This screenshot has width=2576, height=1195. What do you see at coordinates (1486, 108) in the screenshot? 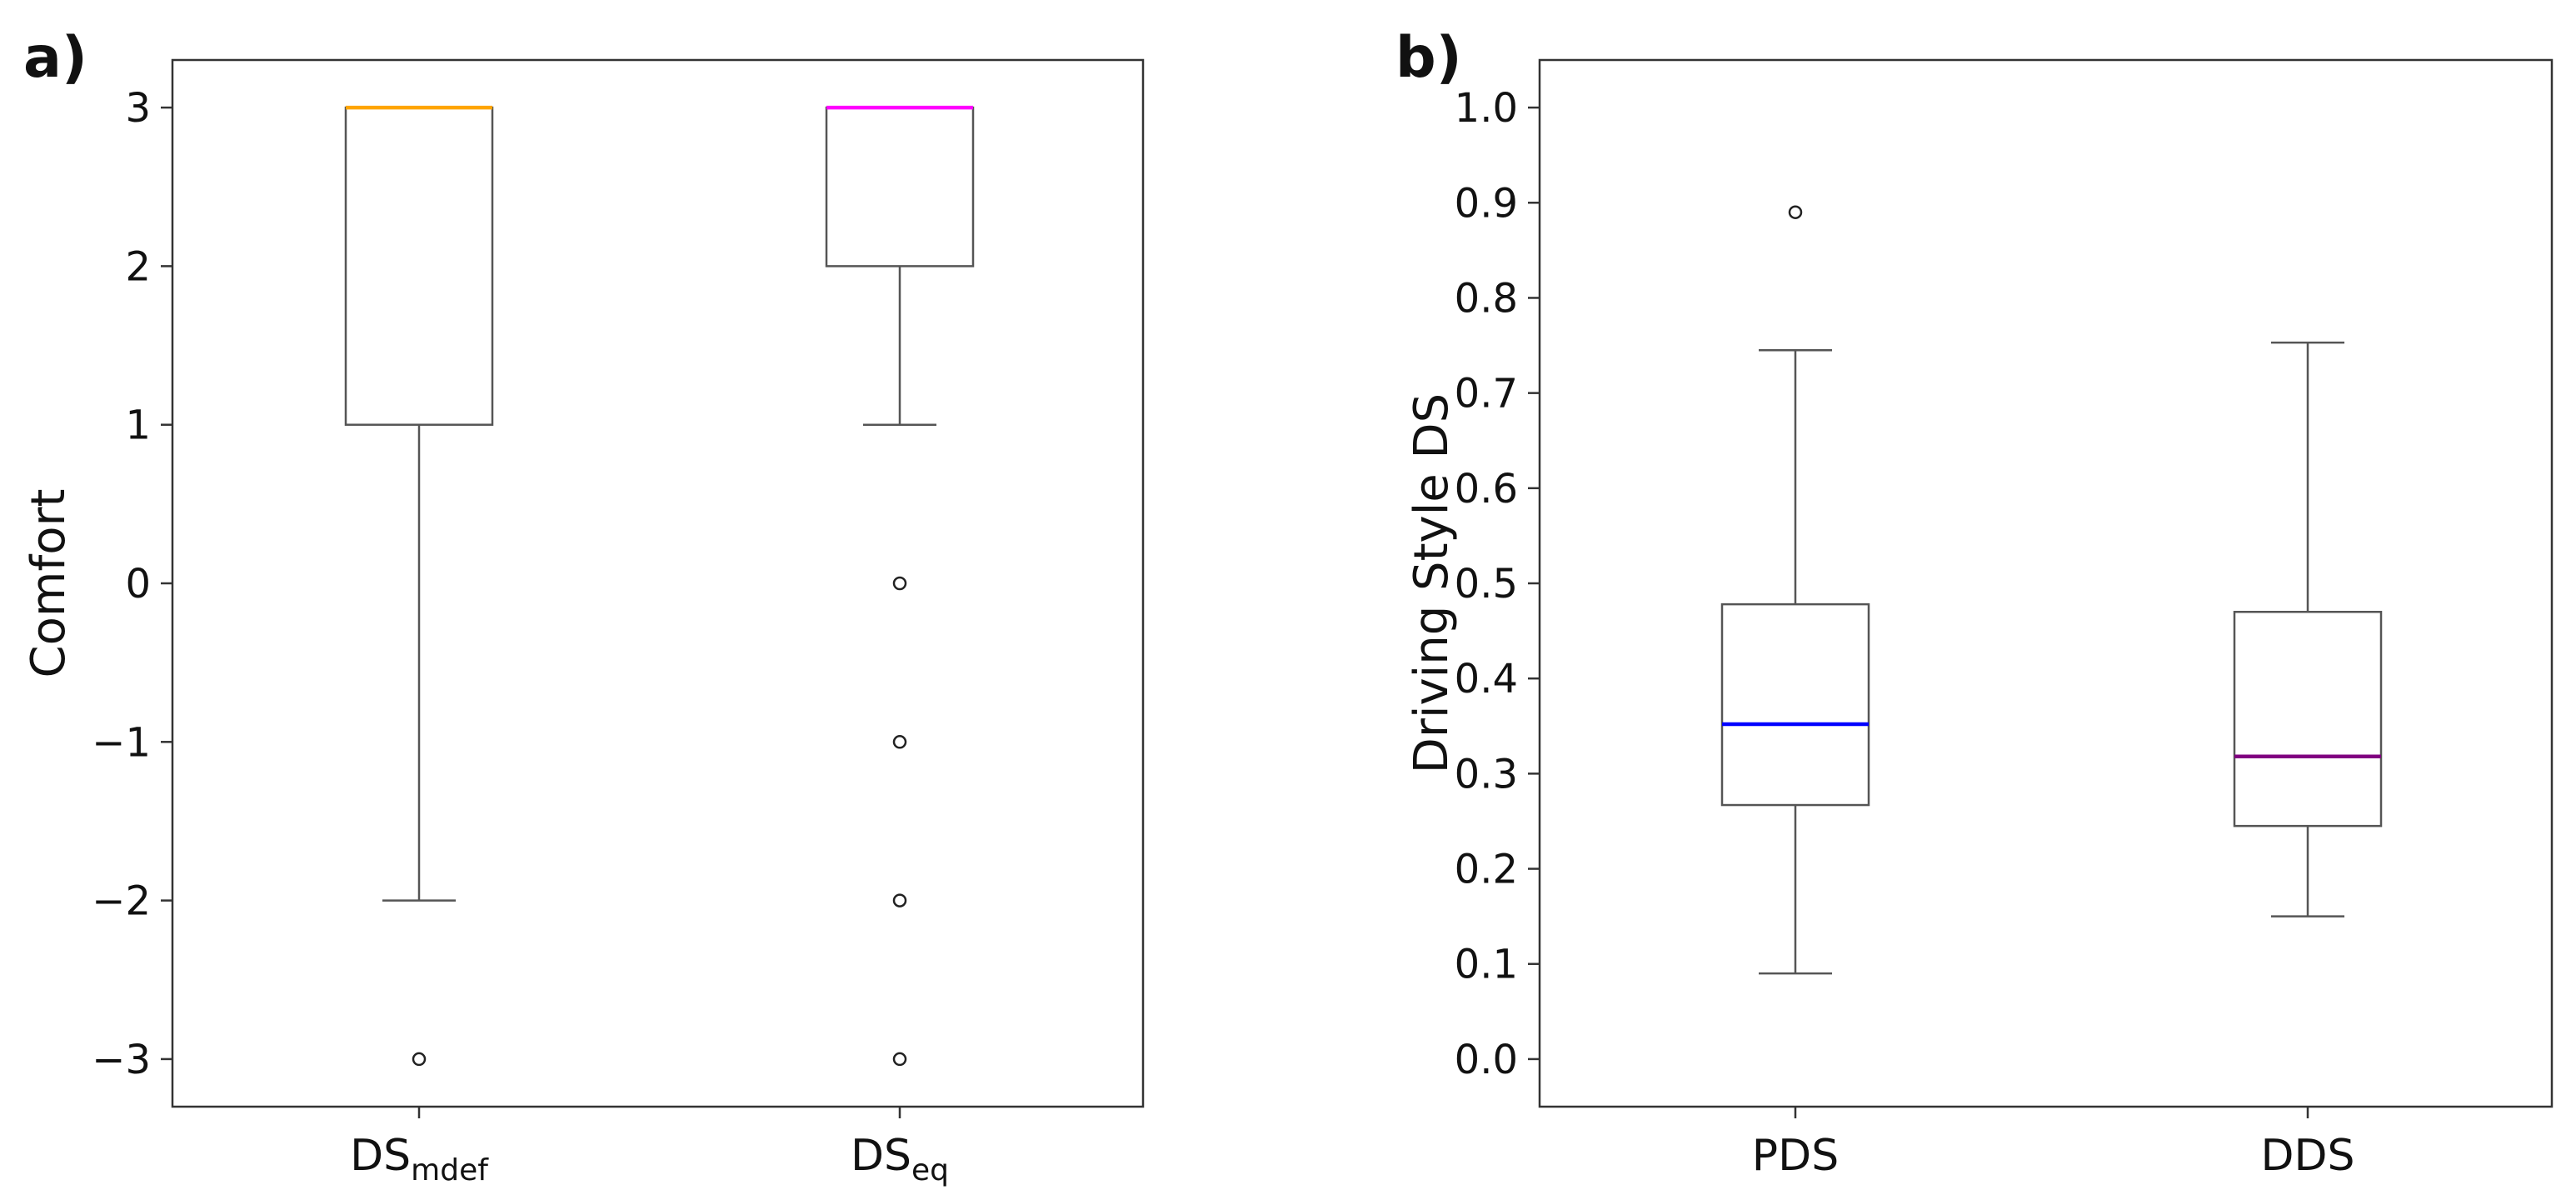
I see `y-tick-label: 1.0` at bounding box center [1486, 108].